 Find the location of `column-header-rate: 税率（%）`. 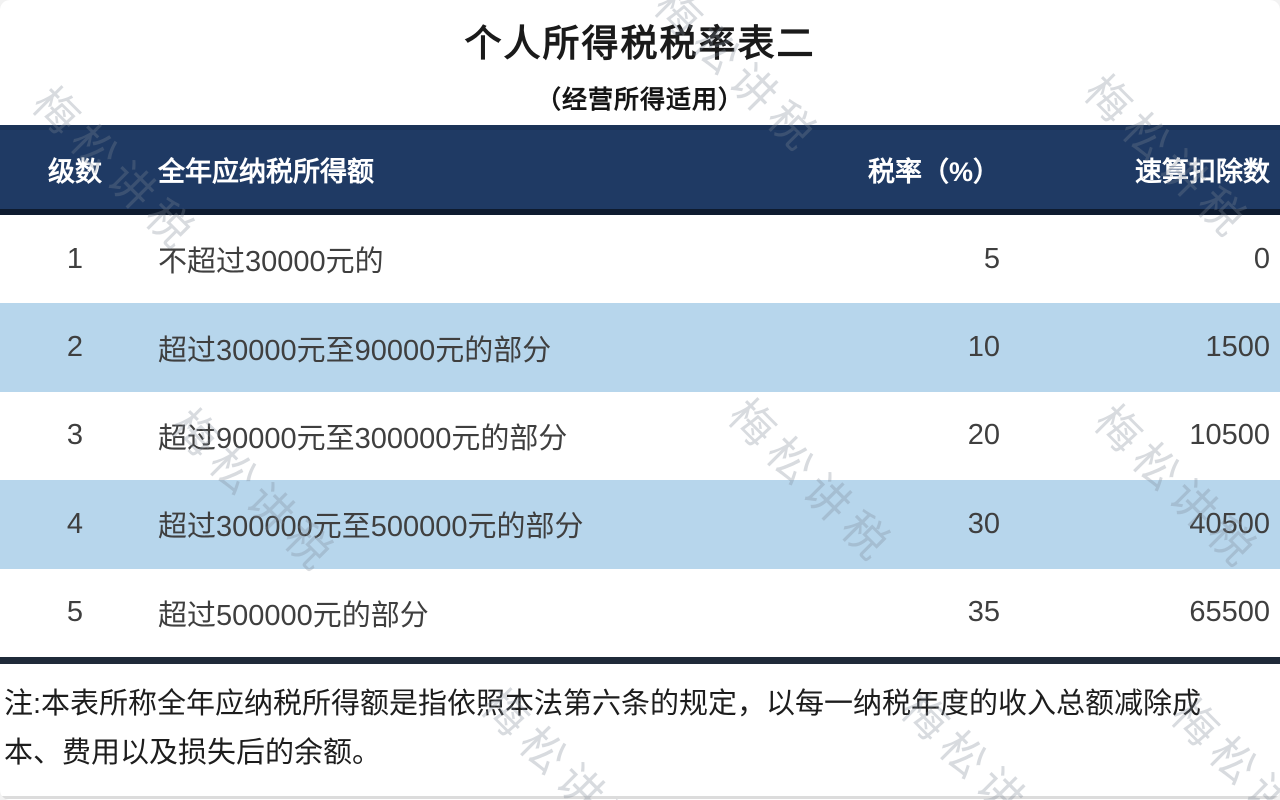

column-header-rate: 税率（%） is located at coordinates (933, 172).